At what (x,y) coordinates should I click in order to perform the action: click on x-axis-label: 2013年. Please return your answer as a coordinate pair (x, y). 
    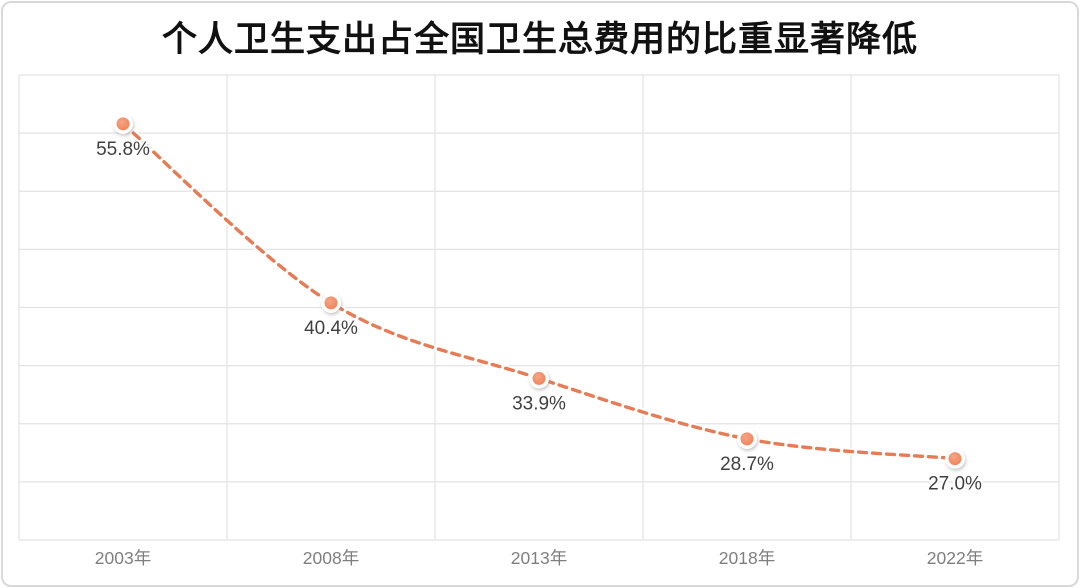
    Looking at the image, I should click on (539, 558).